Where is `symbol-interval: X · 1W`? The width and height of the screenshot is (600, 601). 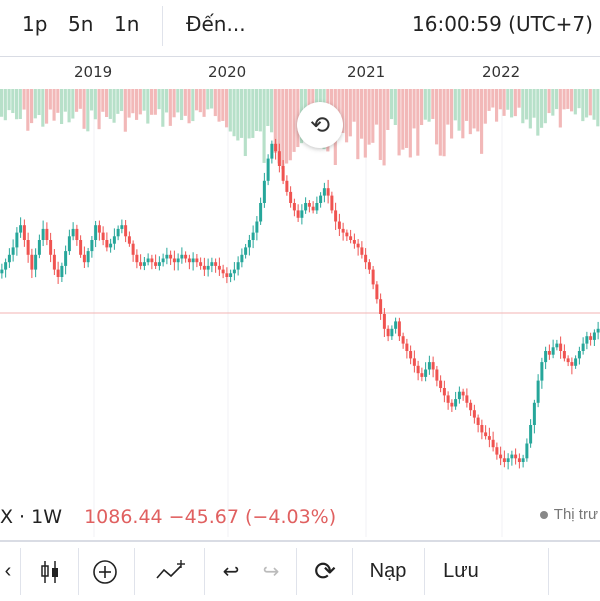 symbol-interval: X · 1W is located at coordinates (31, 517).